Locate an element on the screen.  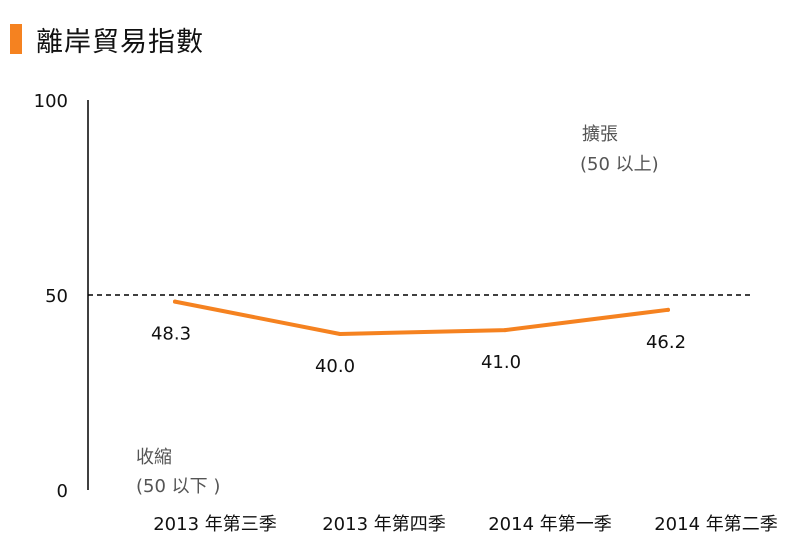
data-label: 48.3 is located at coordinates (171, 334).